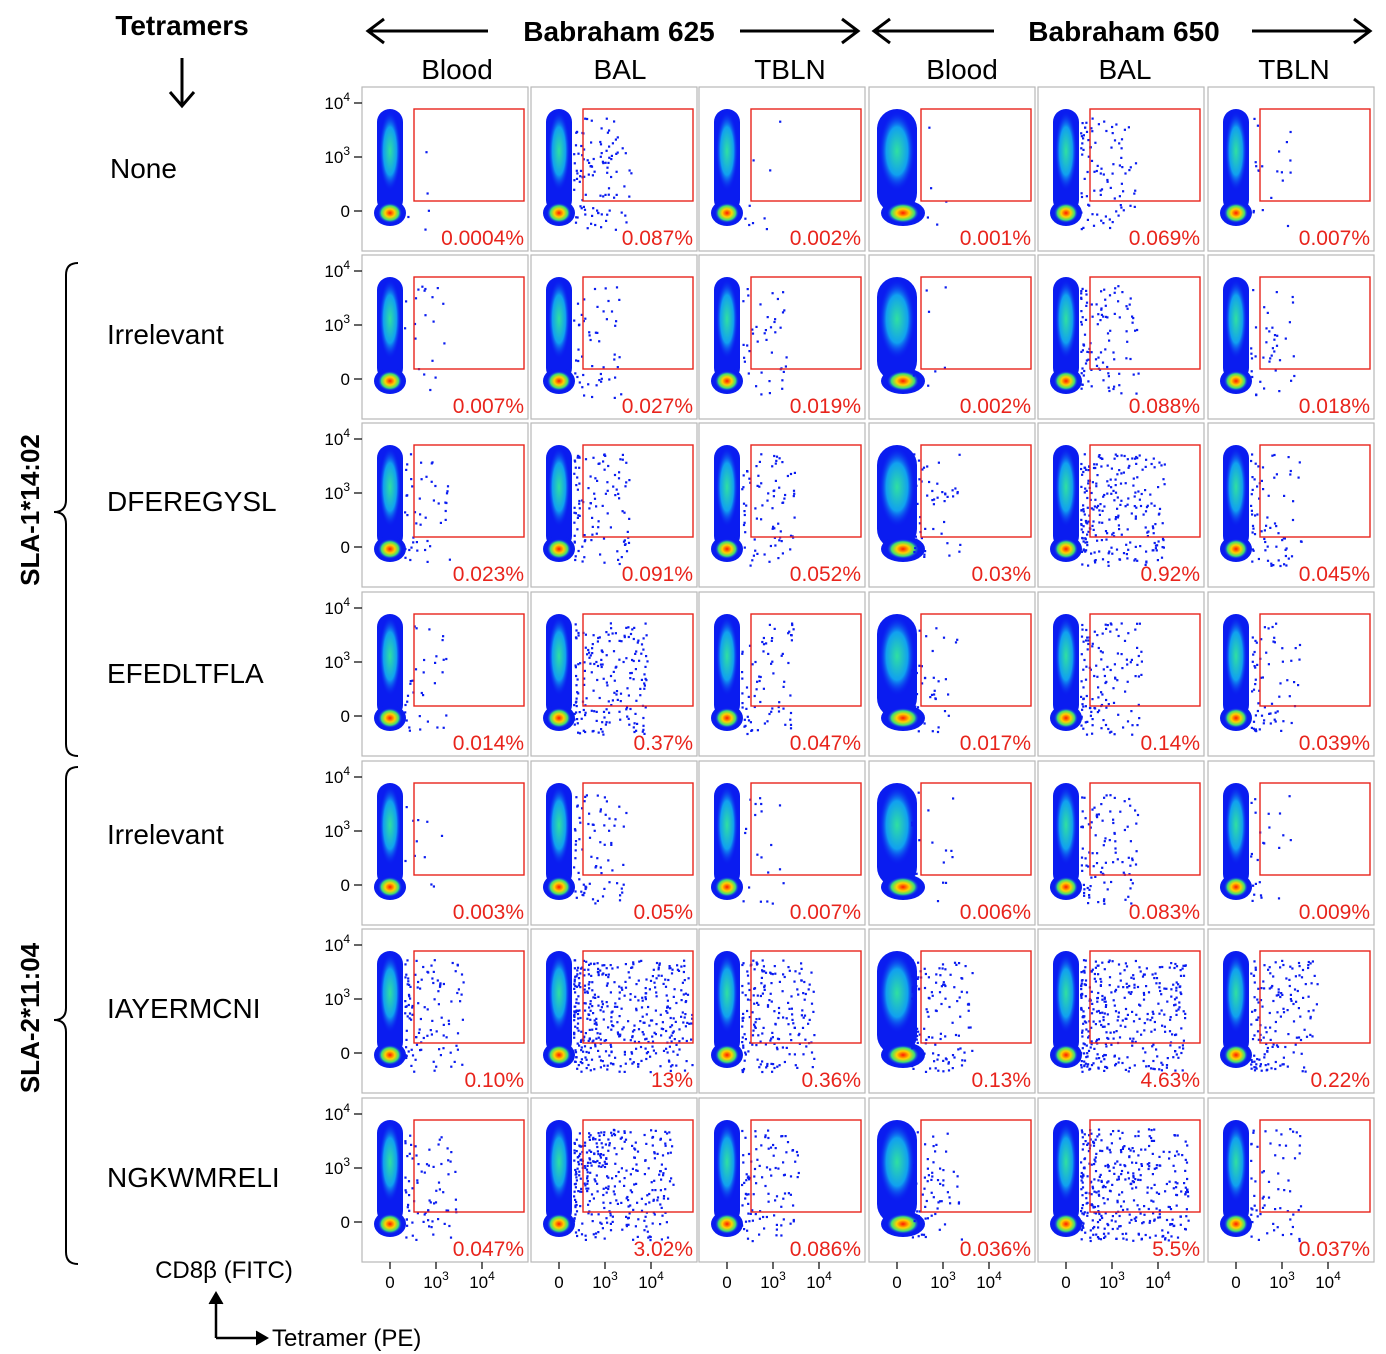 The height and width of the screenshot is (1354, 1386). Describe the element at coordinates (1235, 1282) in the screenshot. I see `x-tick-label: 0` at that location.